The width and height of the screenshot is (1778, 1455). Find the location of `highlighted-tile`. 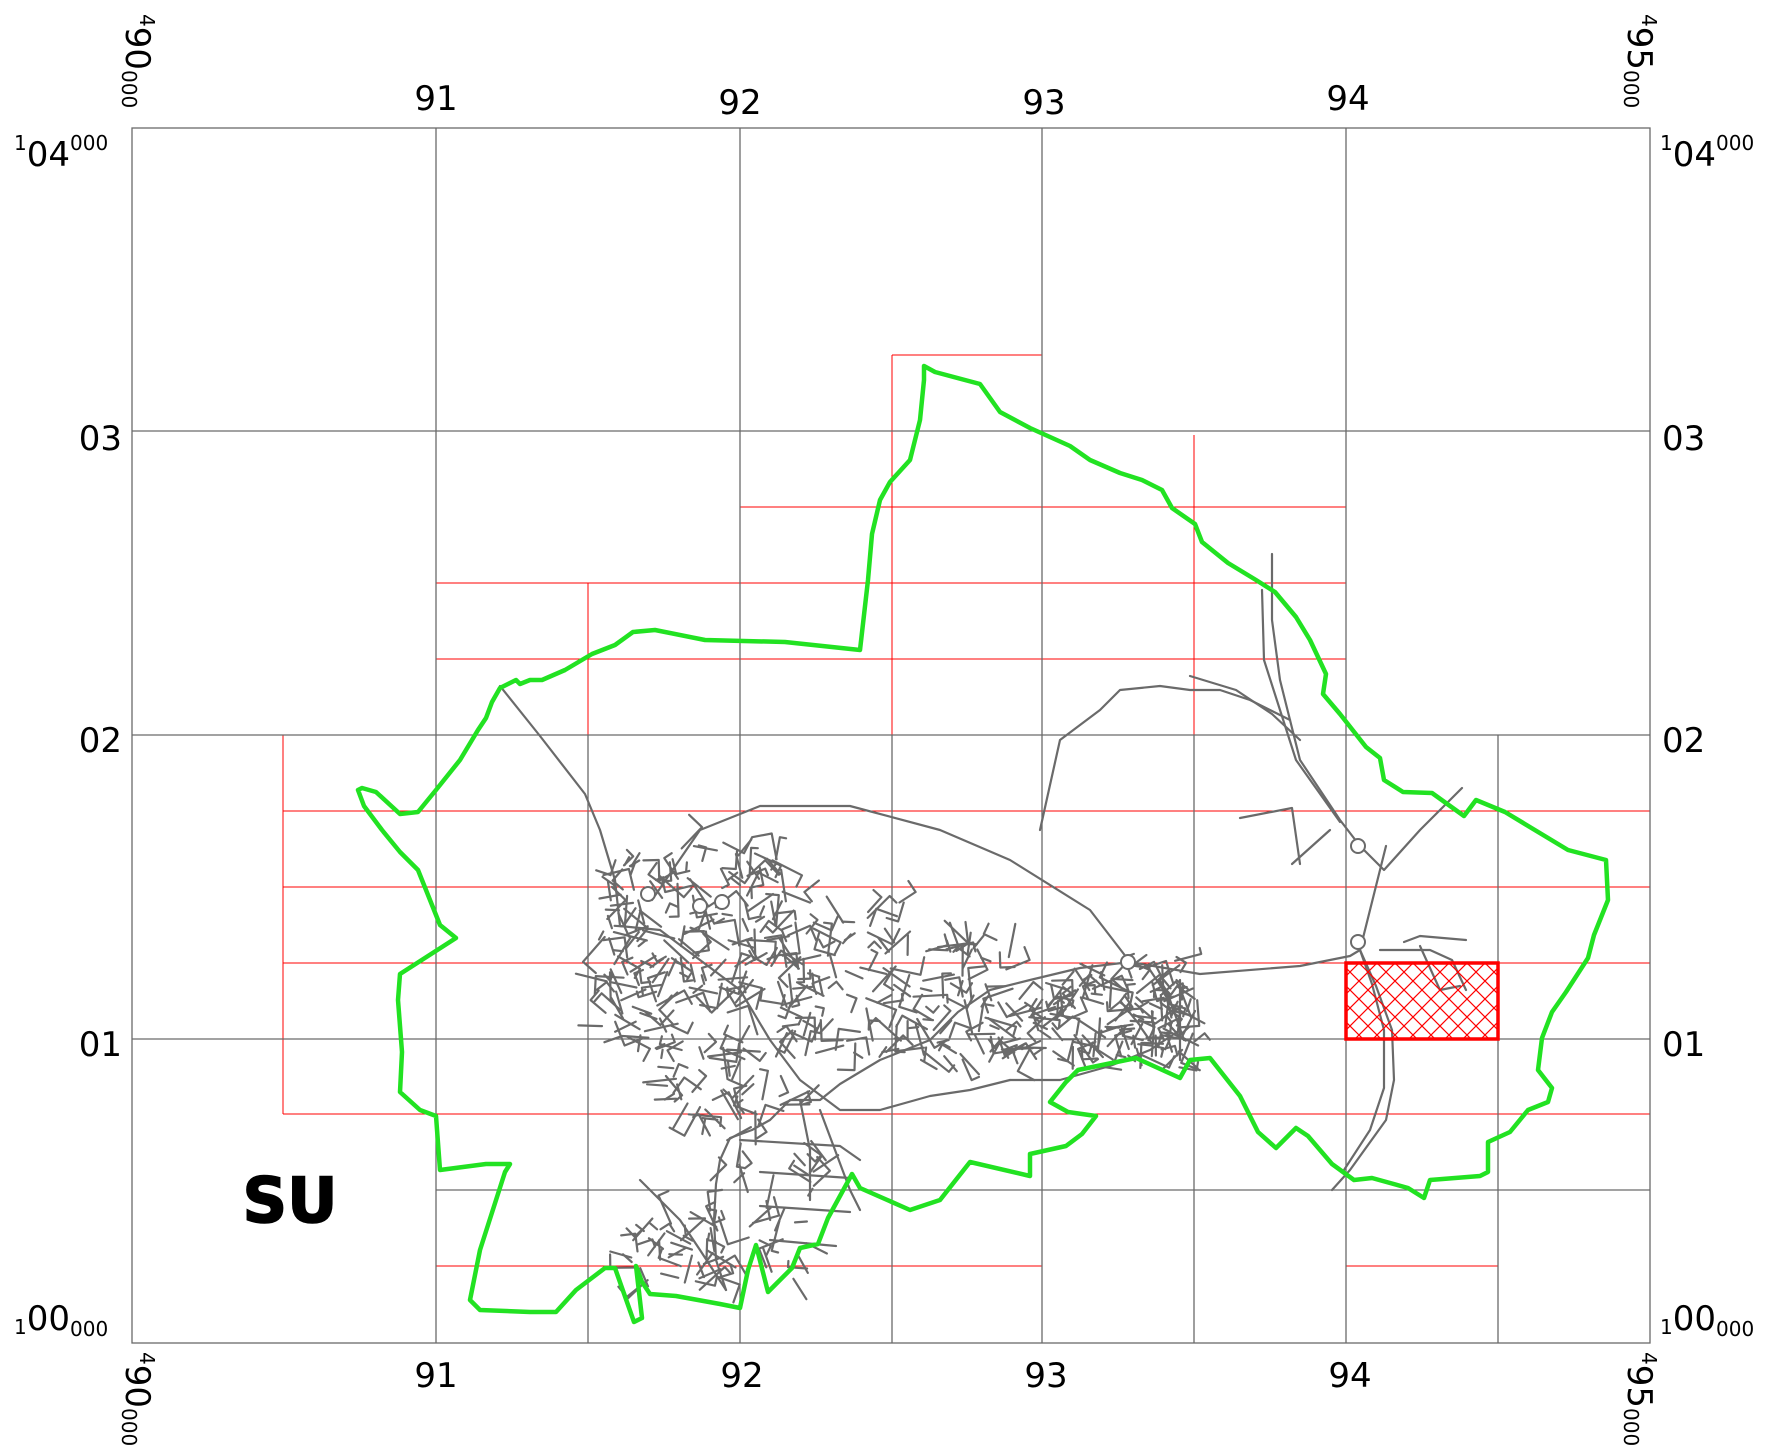

highlighted-tile is located at coordinates (1422, 1001).